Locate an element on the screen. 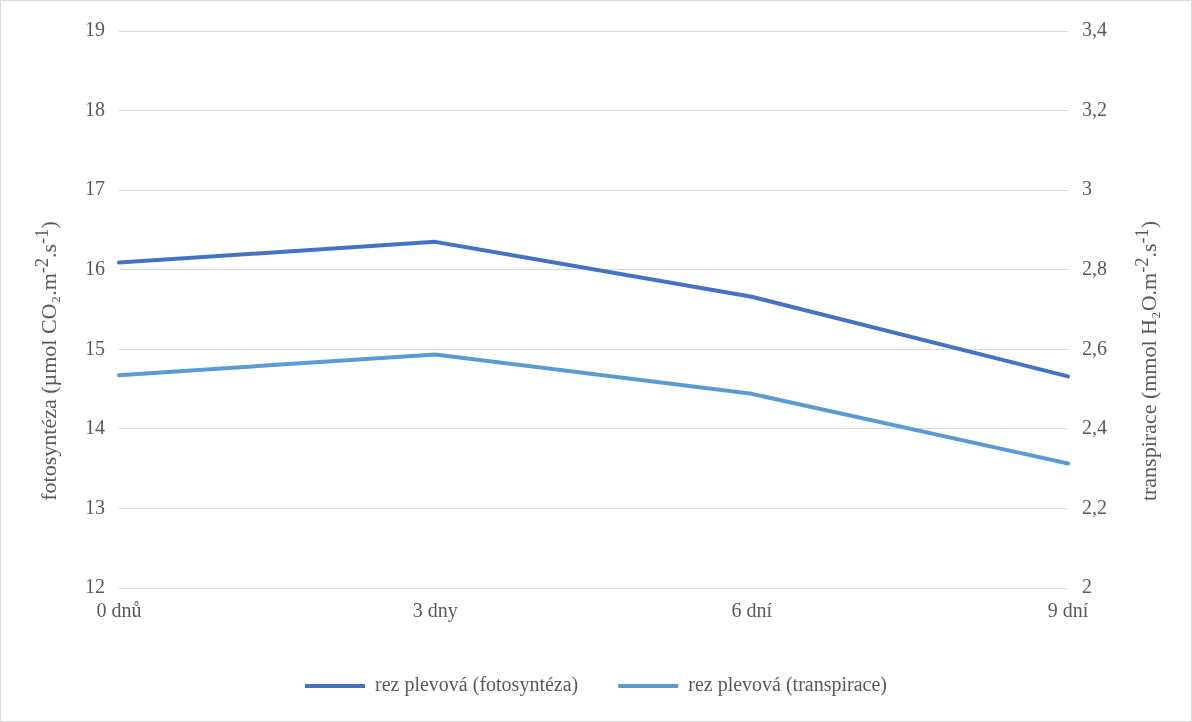 The width and height of the screenshot is (1192, 722). y-tick-label: 17 is located at coordinates (95, 188).